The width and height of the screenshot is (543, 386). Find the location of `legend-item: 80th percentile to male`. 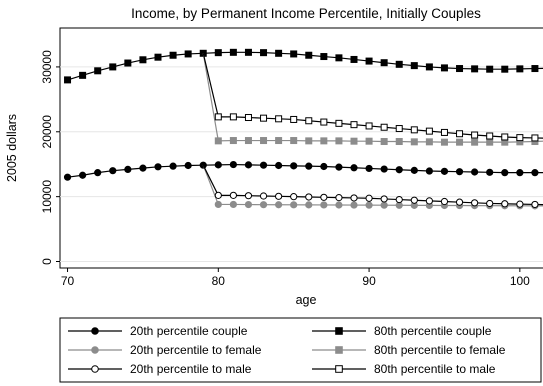

legend-item: 80th percentile to male is located at coordinates (404, 369).